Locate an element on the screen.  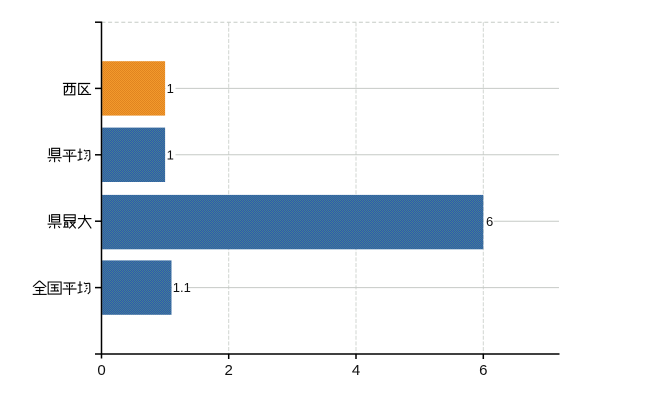
svg-text: 2 is located at coordinates (229, 370).